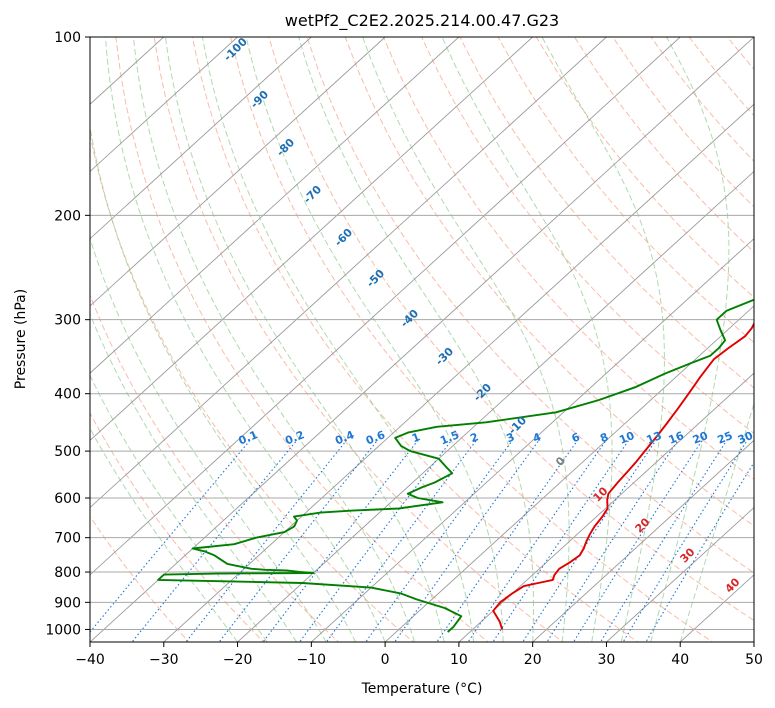 This screenshot has width=775, height=708. Describe the element at coordinates (676, 438) in the screenshot. I see `mixing-ratio-label: 16` at that location.